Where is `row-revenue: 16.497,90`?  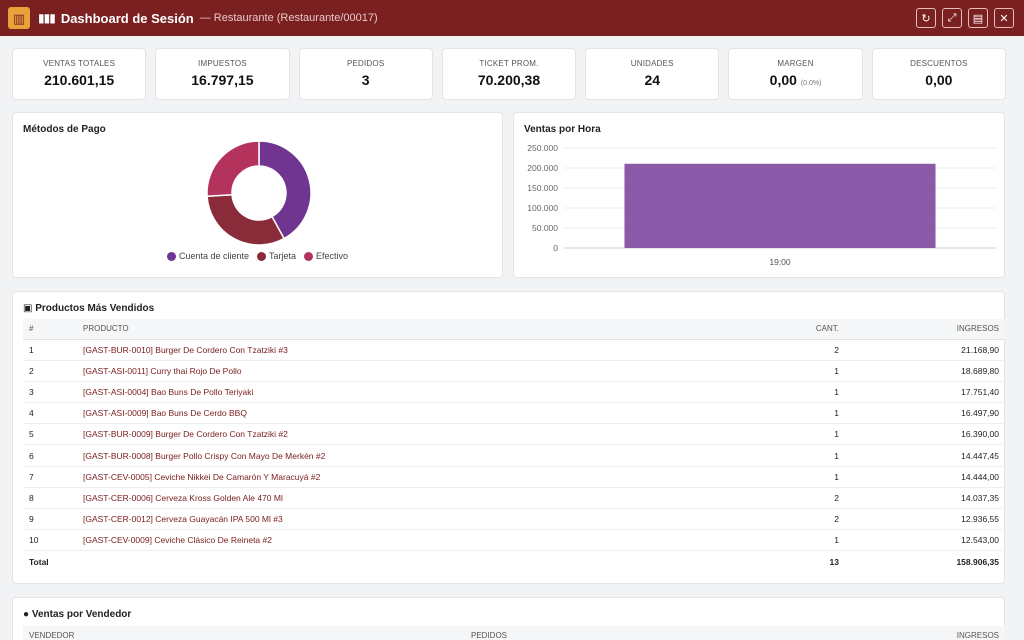
row-revenue: 16.497,90 is located at coordinates (925, 413).